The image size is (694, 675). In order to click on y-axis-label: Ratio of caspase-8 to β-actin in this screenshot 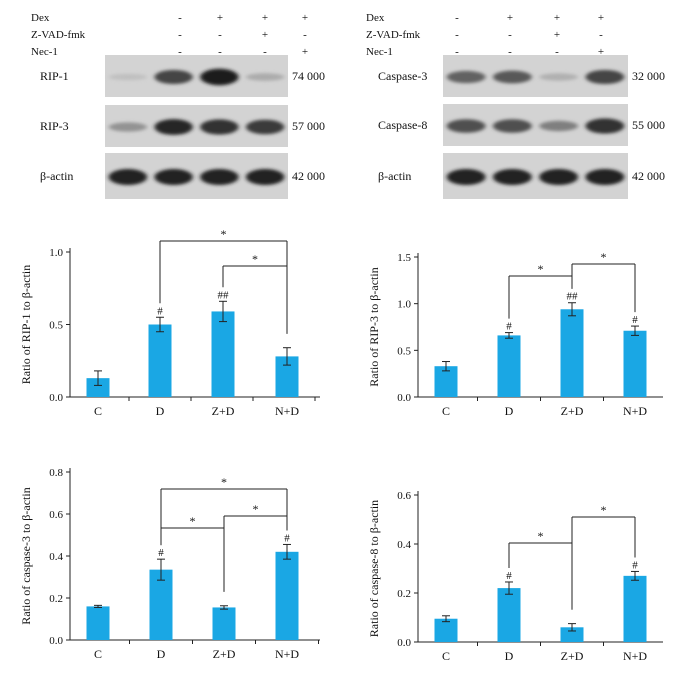, I will do `click(374, 568)`.